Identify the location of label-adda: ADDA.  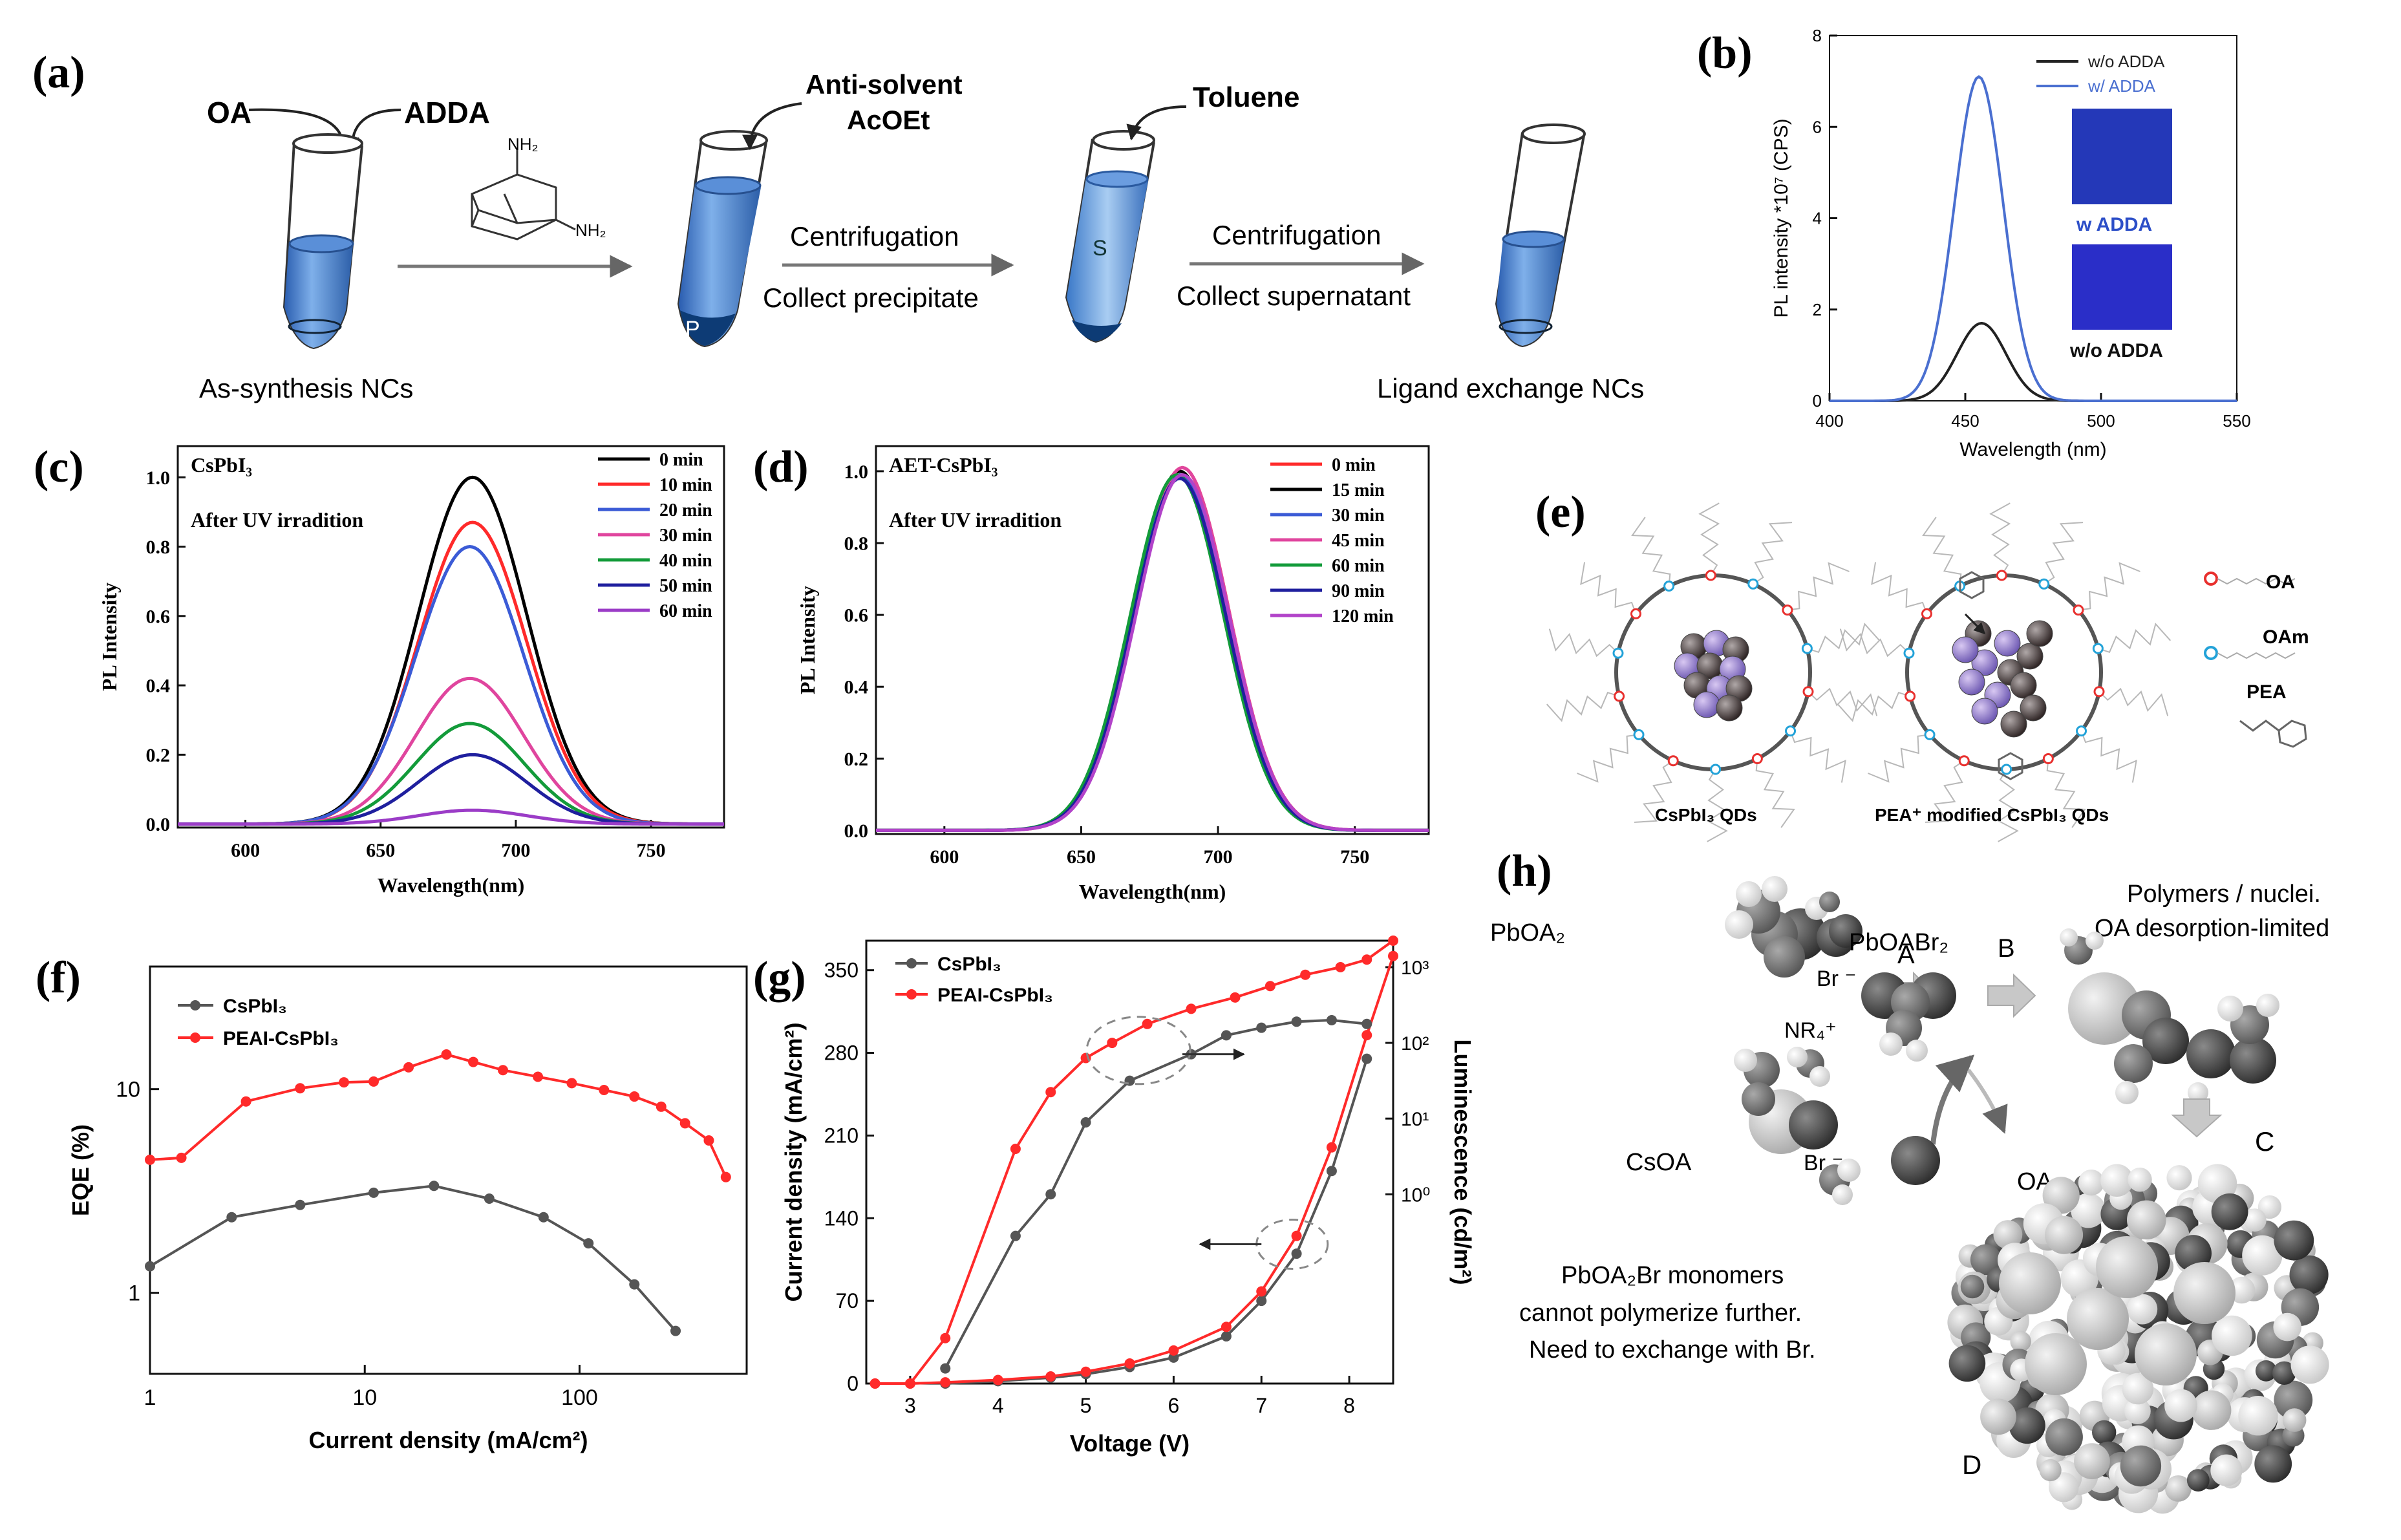
(447, 112).